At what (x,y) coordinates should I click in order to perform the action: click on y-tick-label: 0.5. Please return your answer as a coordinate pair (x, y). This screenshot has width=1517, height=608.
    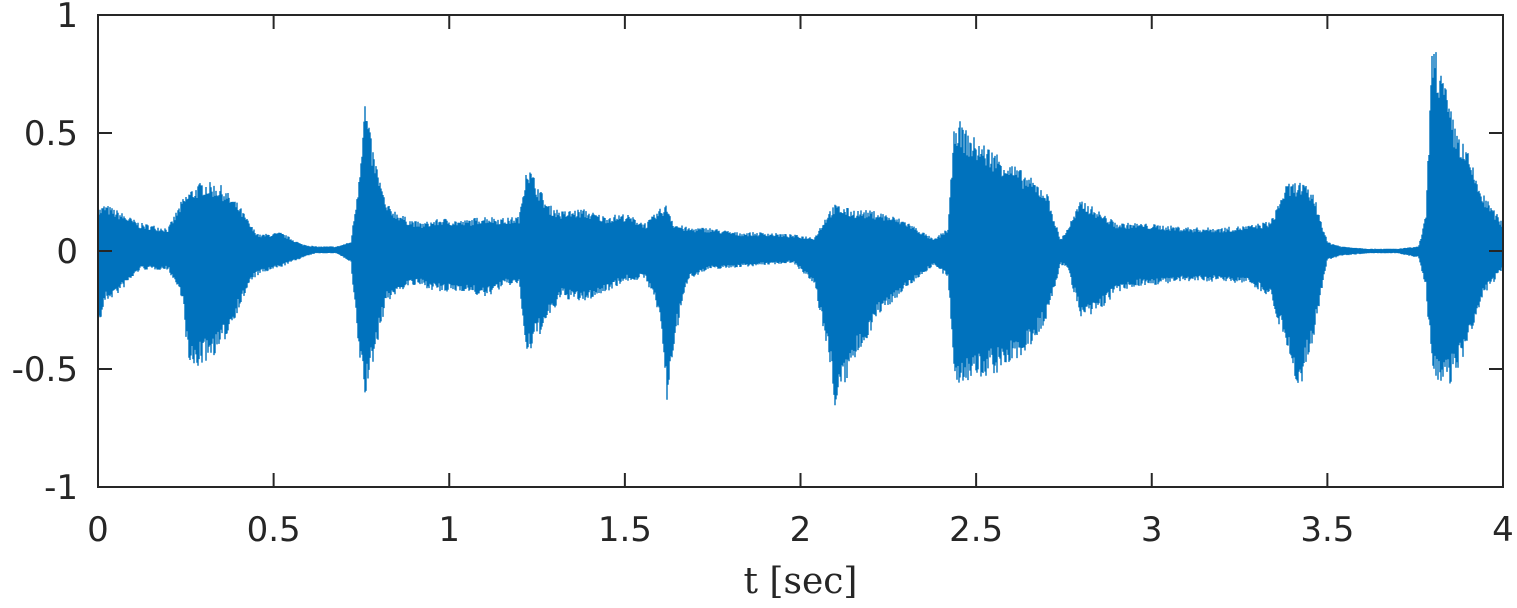
    Looking at the image, I should click on (51, 134).